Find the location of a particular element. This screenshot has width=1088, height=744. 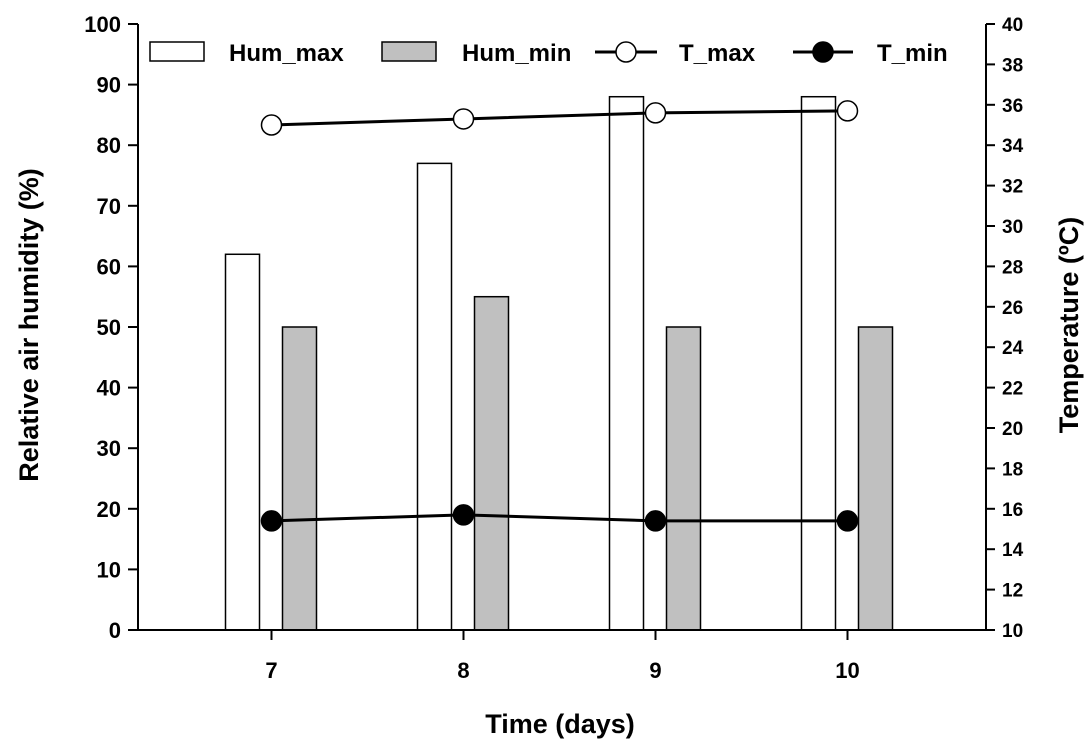

y2-tick-label-38: 38 is located at coordinates (1012, 65).